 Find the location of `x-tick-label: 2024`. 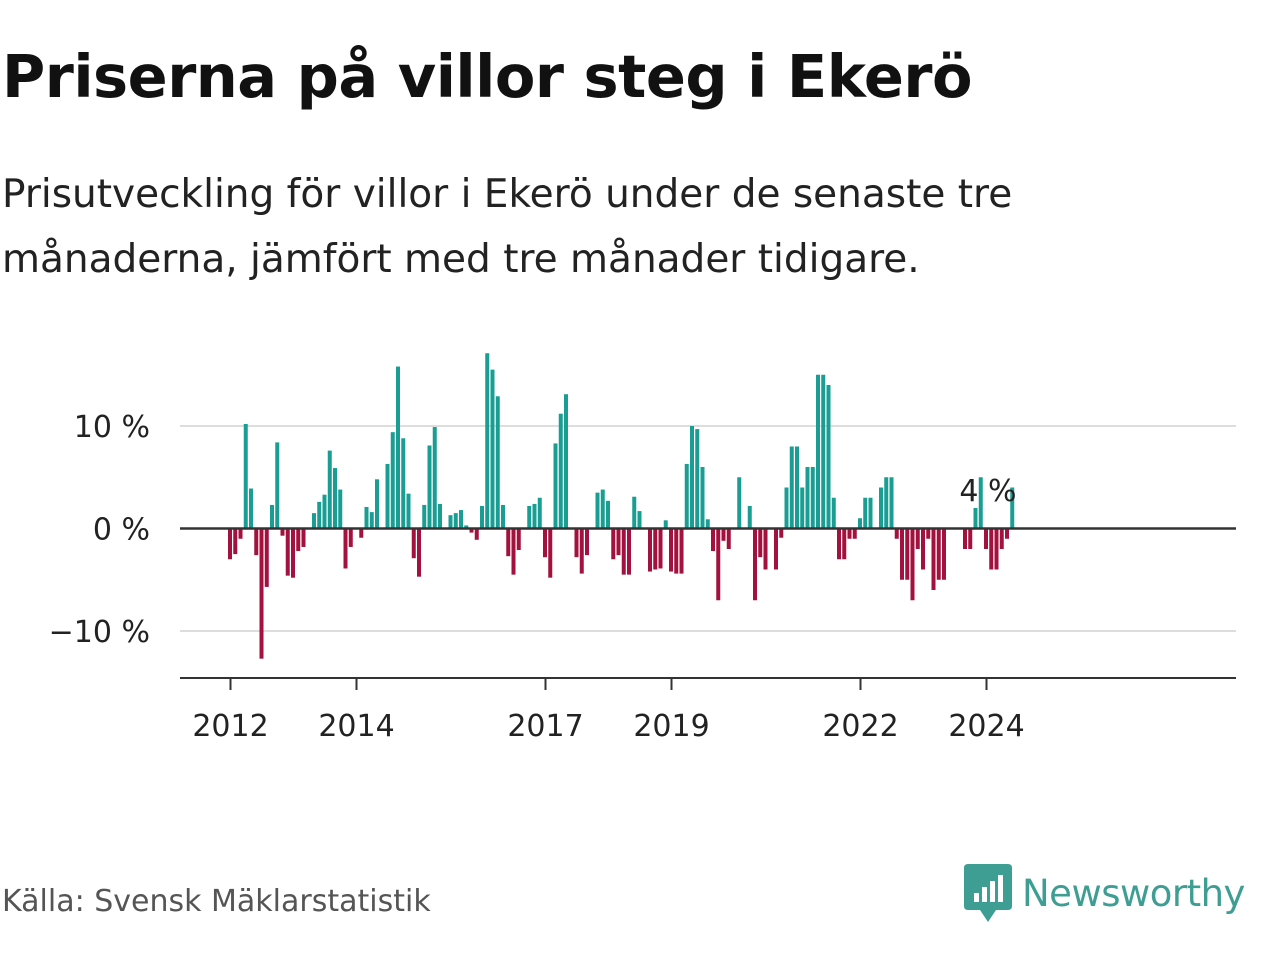

x-tick-label: 2024 is located at coordinates (986, 726).